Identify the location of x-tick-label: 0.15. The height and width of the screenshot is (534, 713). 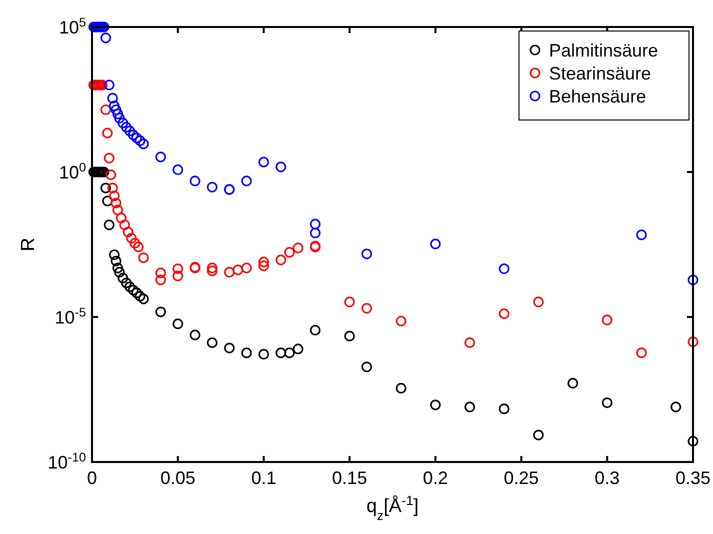
(350, 478).